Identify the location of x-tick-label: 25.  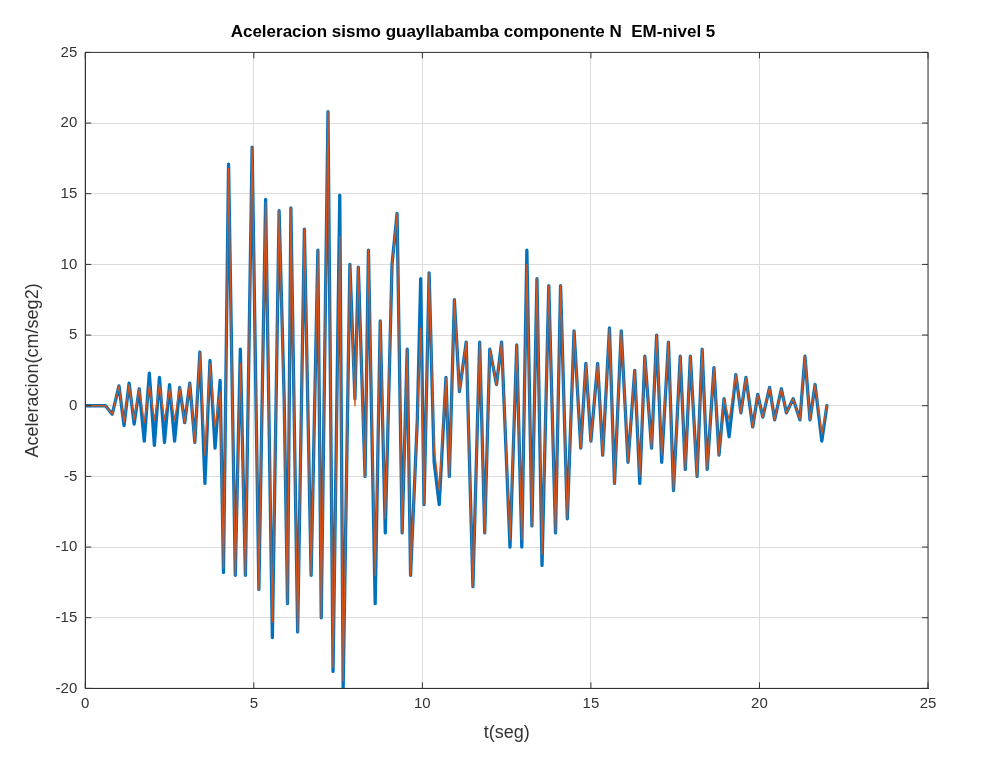
(928, 702).